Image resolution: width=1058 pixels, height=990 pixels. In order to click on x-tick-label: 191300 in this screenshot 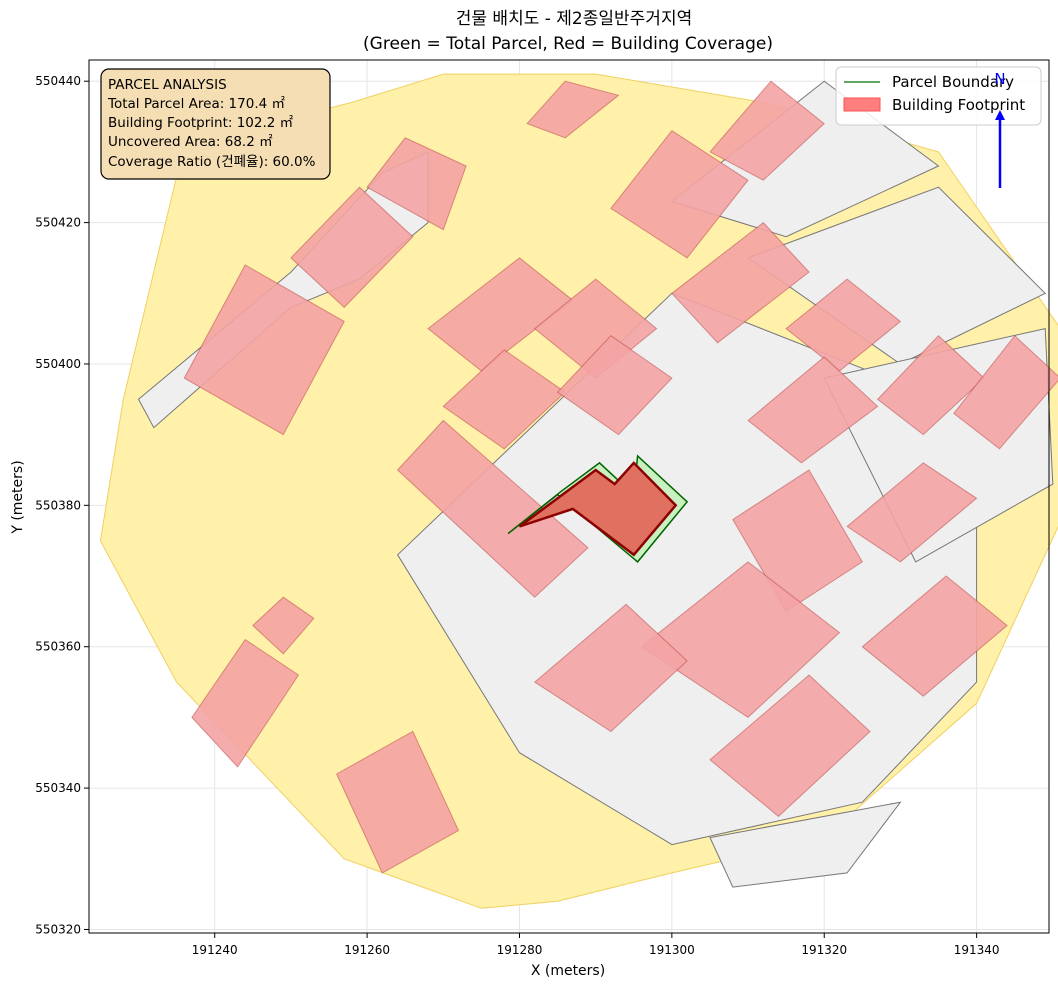, I will do `click(672, 950)`.